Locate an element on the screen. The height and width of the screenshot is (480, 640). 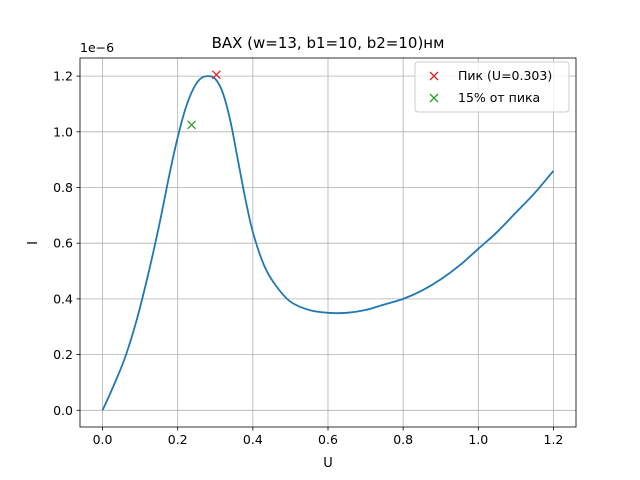
y-scale-offset: 1e−6 is located at coordinates (97, 47).